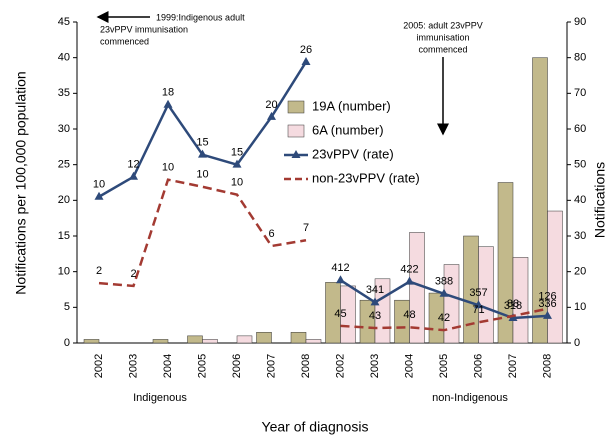  Describe the element at coordinates (478, 293) in the screenshot. I see `count-label: 357` at that location.